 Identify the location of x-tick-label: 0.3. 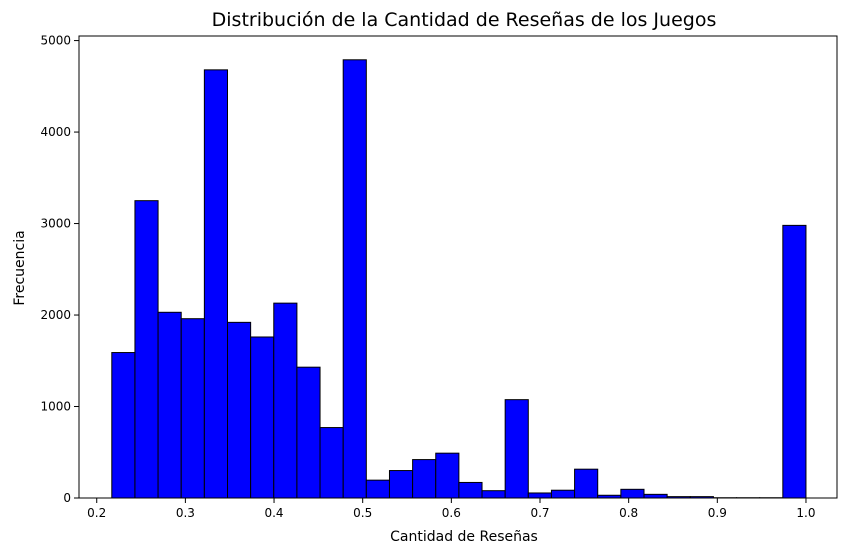
(185, 513).